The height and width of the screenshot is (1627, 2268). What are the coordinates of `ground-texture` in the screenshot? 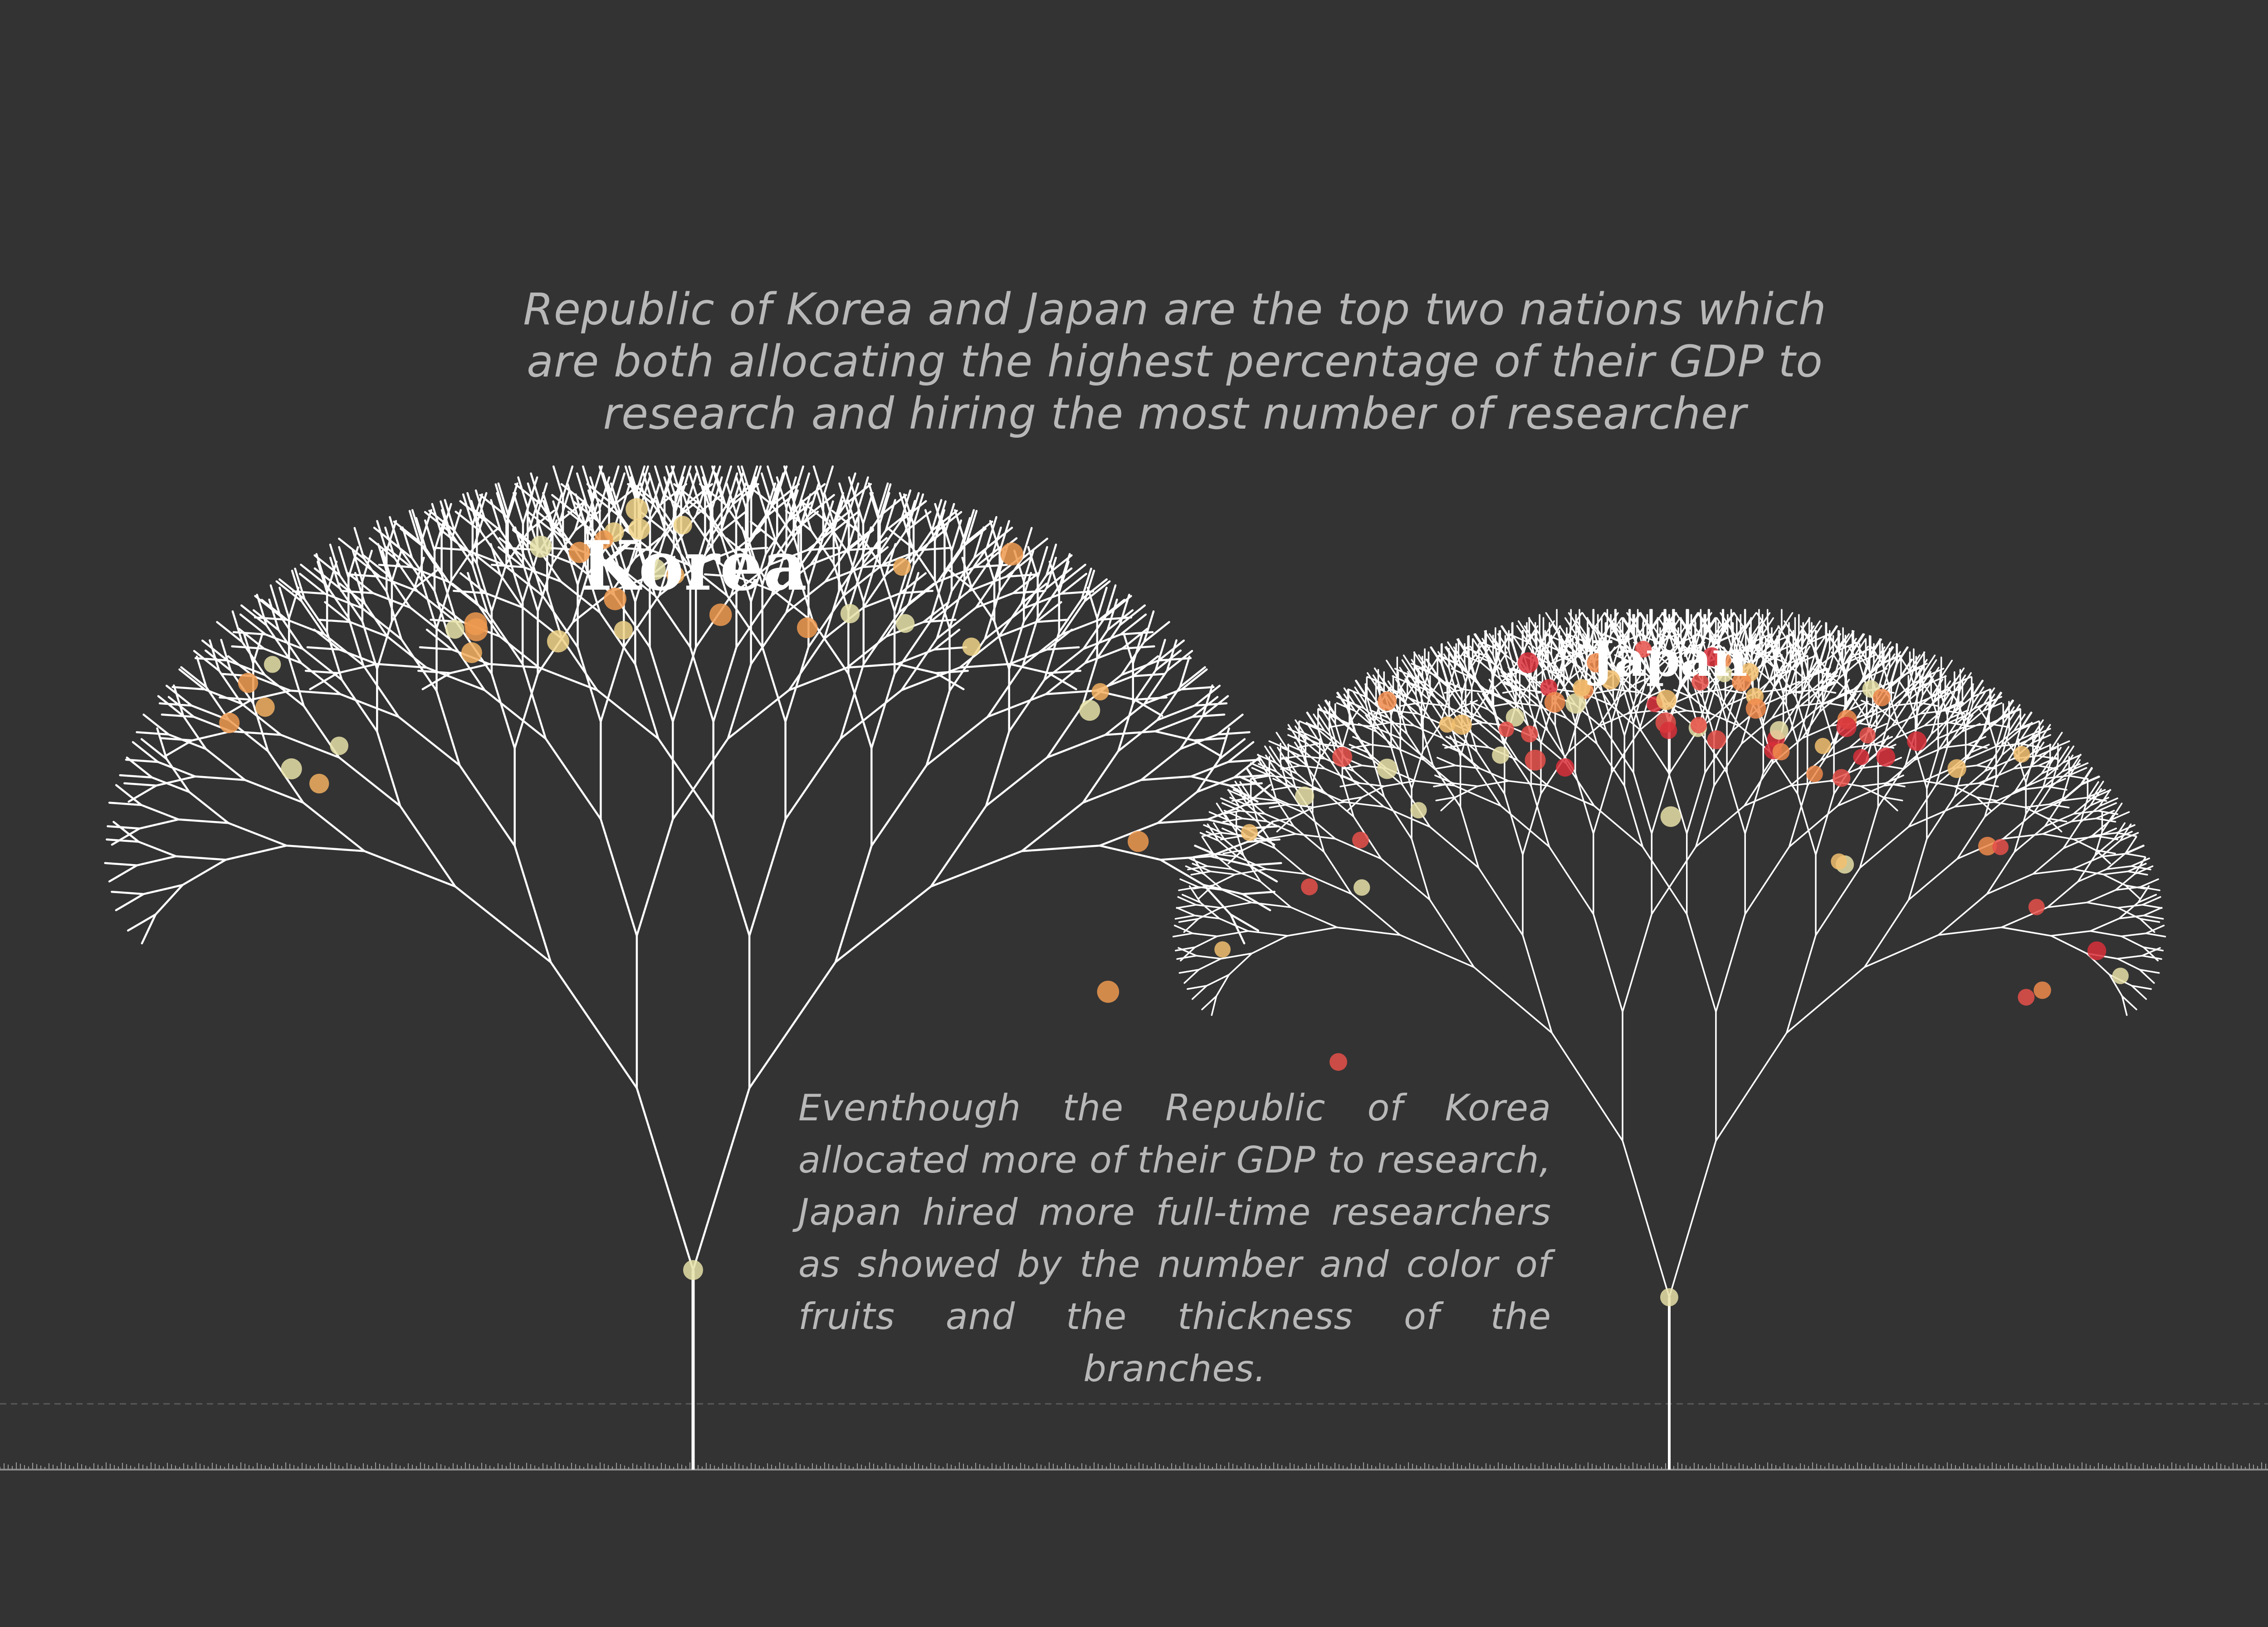 It's located at (1133, 1466).